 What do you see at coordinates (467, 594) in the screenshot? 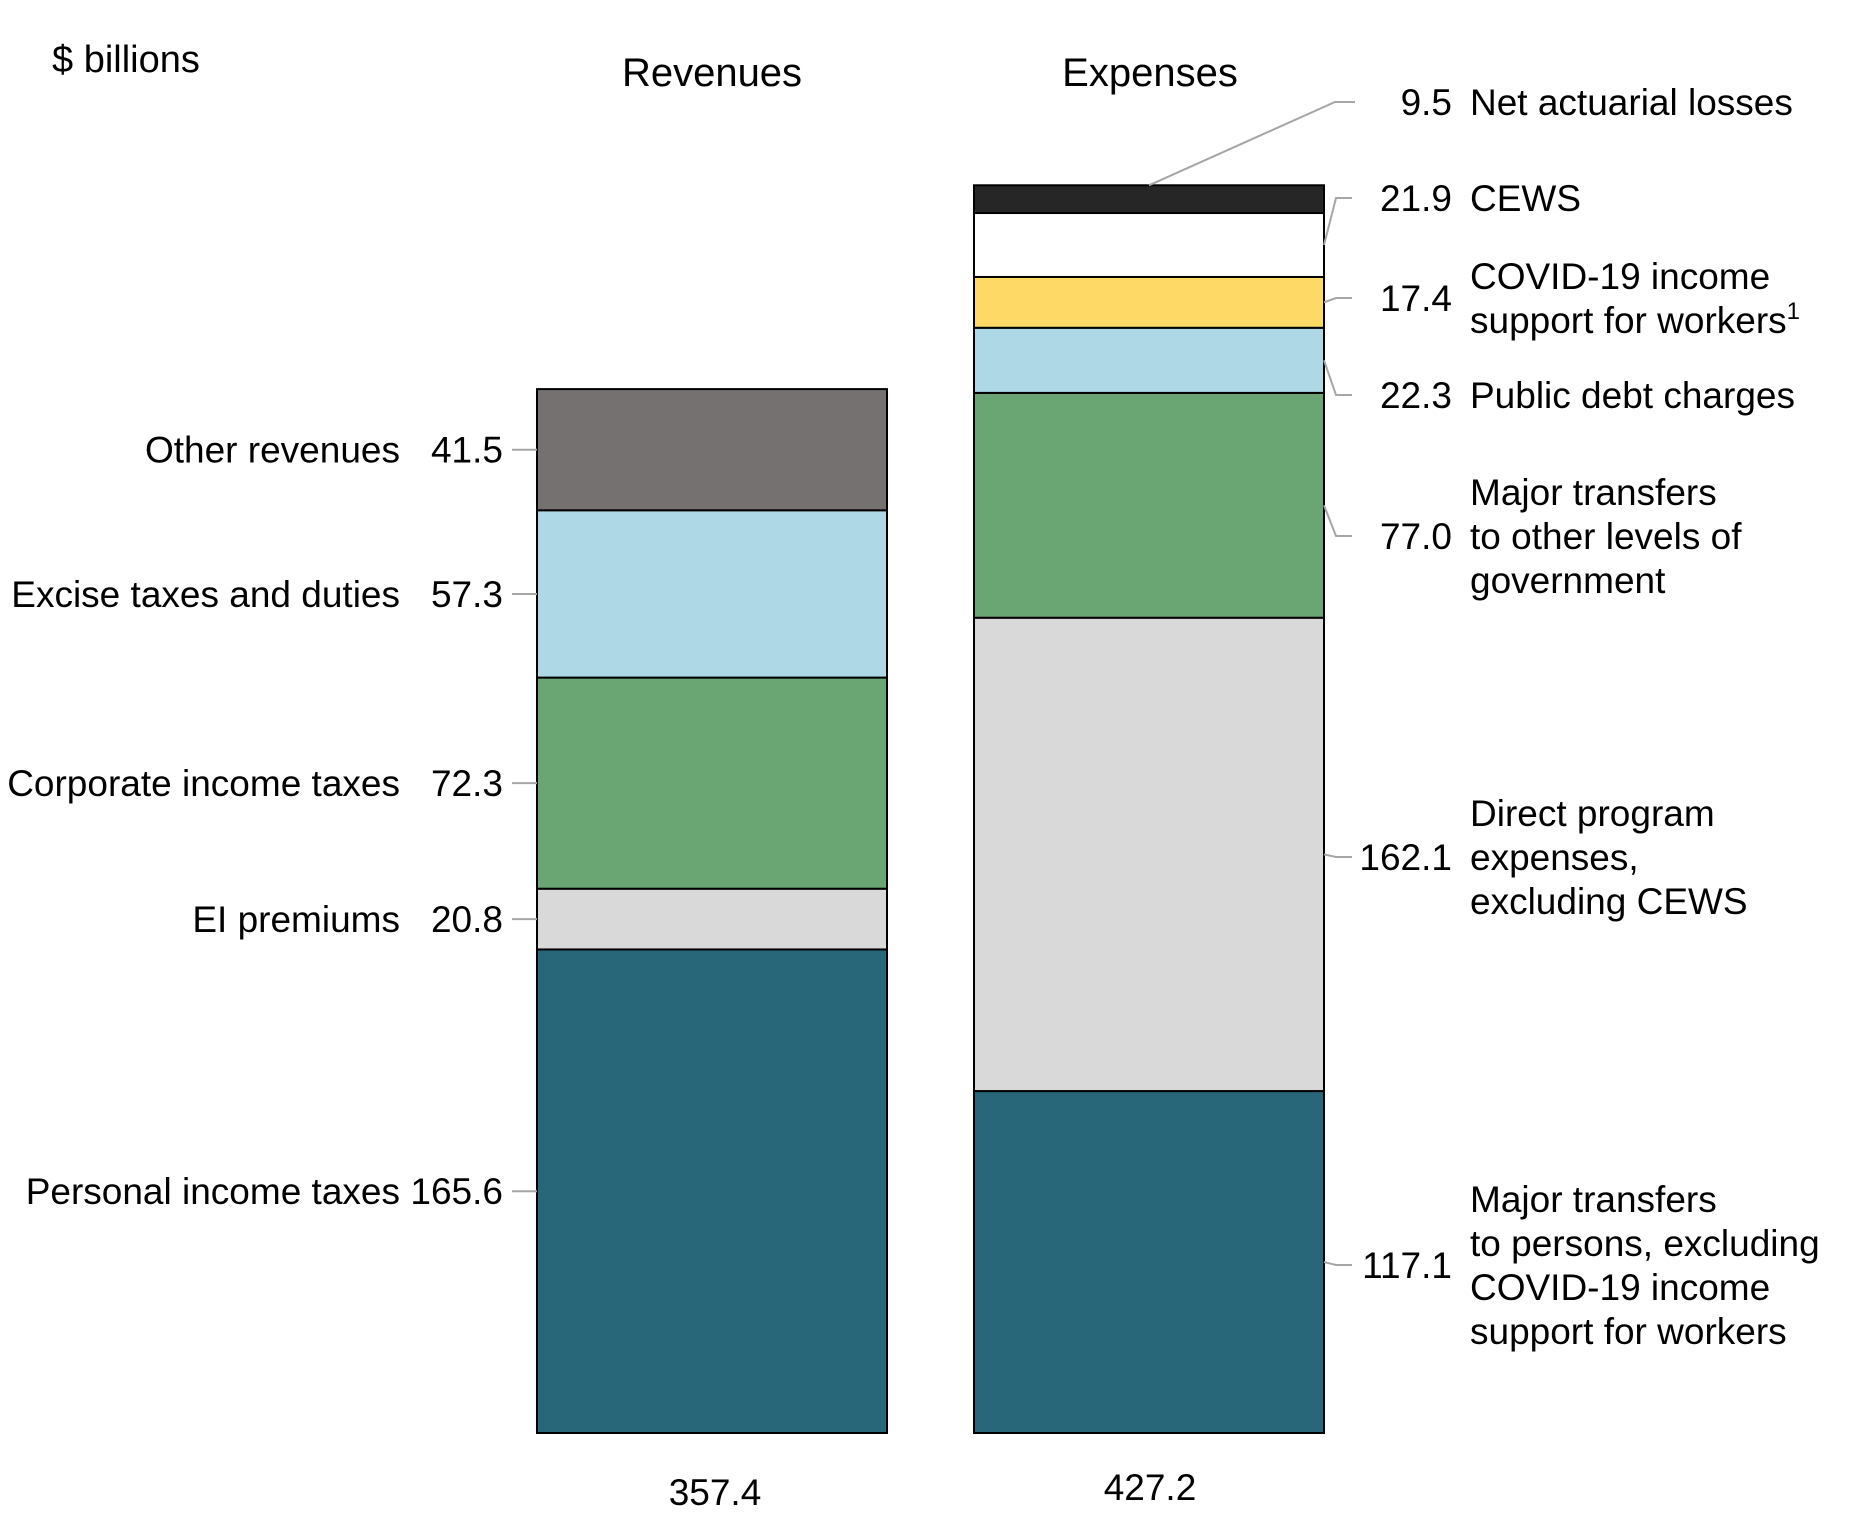
I see `value-label-excise-taxes-and-duties: 57.3` at bounding box center [467, 594].